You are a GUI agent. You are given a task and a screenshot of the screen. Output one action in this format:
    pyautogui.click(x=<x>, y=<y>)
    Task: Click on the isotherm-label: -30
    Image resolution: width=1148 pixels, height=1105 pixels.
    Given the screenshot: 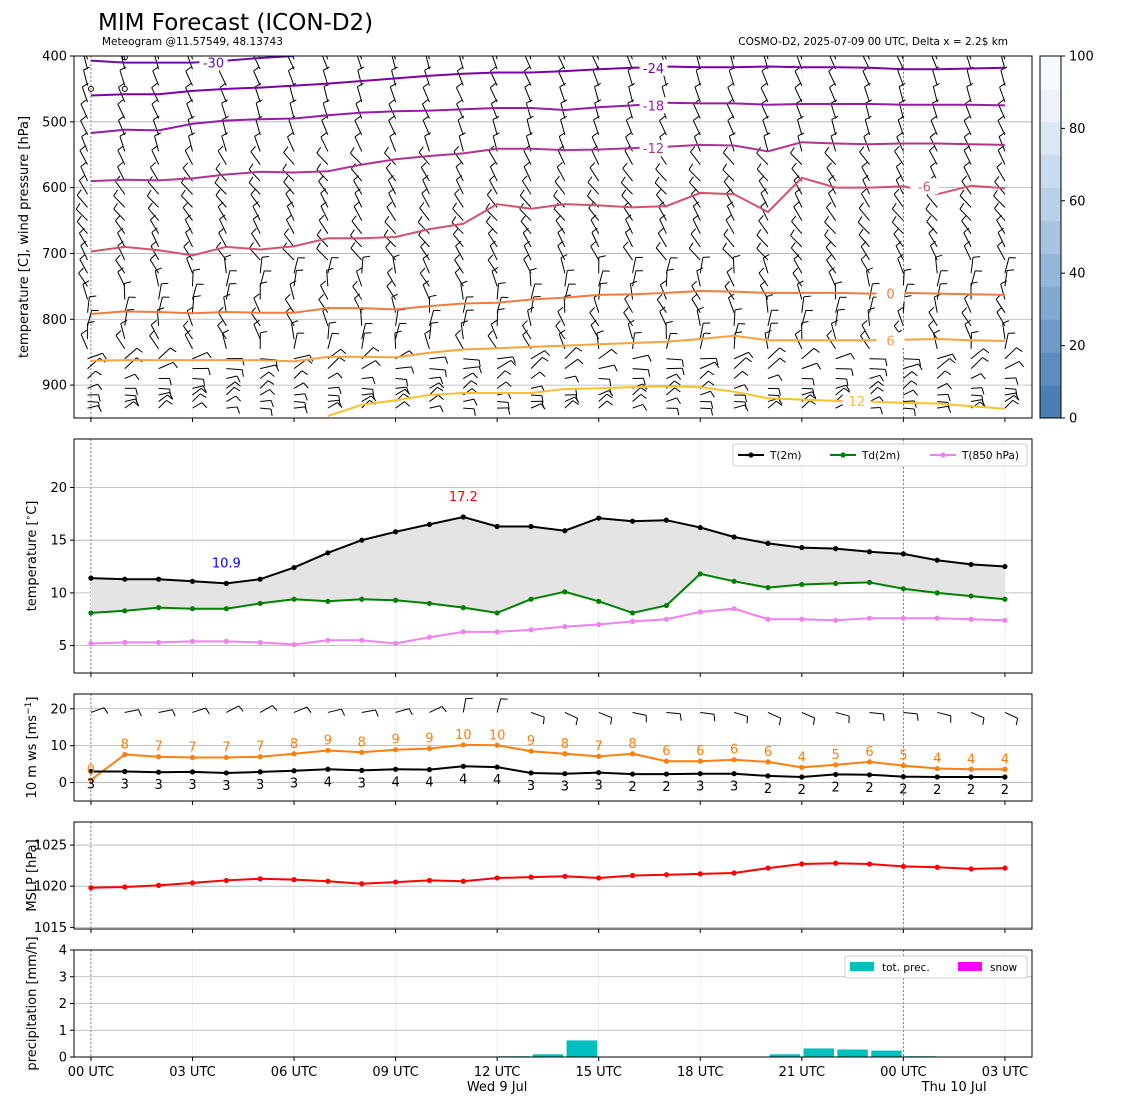 What is the action you would take?
    pyautogui.click(x=213, y=64)
    